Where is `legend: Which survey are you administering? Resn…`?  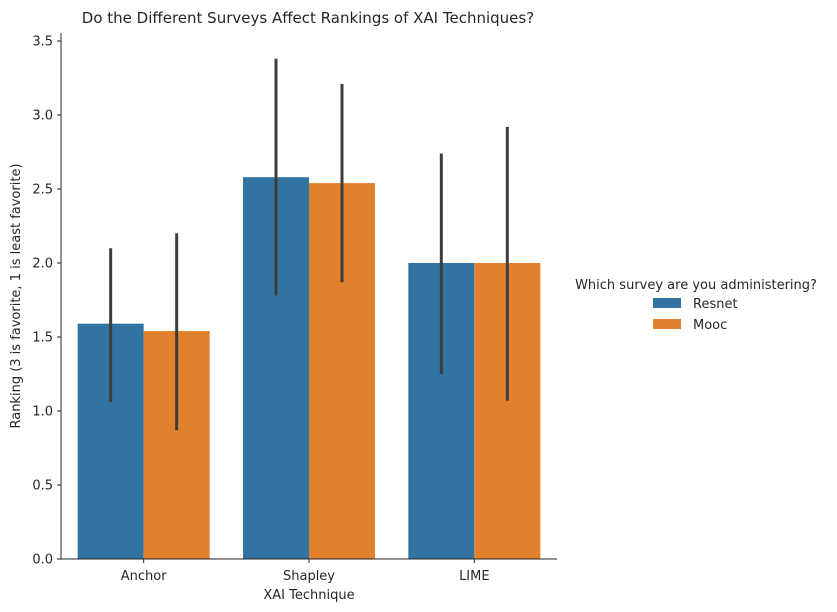
legend: Which survey are you administering? Resn… is located at coordinates (696, 305).